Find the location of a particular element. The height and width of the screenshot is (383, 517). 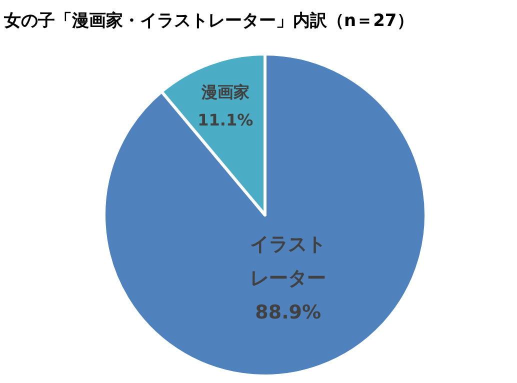

chart-title: 女の子「漫画家・イラストレーター」内訳（n＝27） is located at coordinates (208, 21).